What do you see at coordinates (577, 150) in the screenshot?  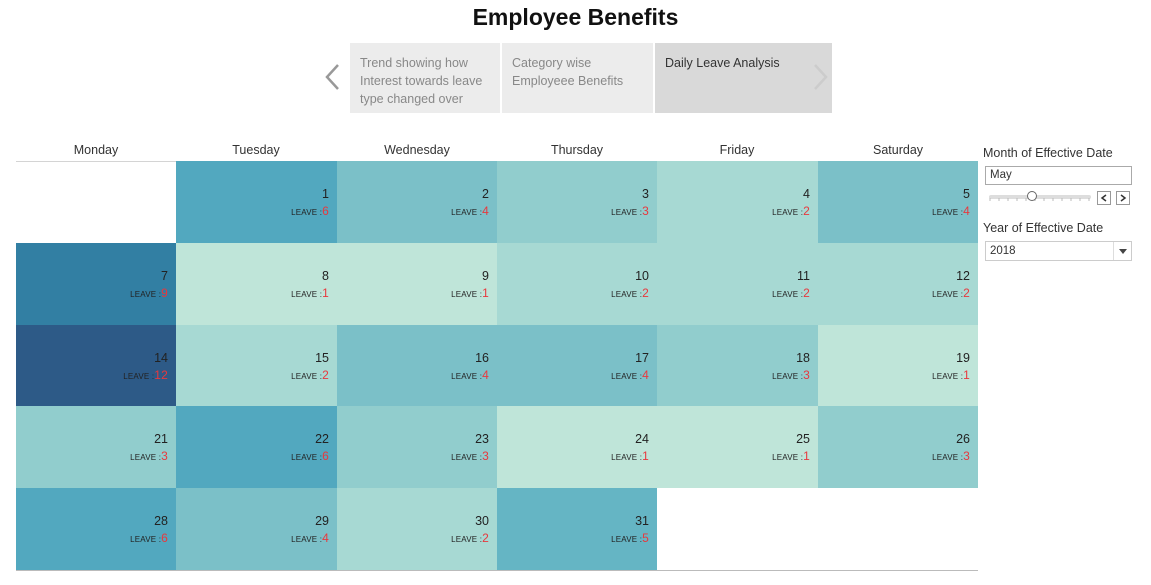 I see `day-header-thursday: Thursday` at bounding box center [577, 150].